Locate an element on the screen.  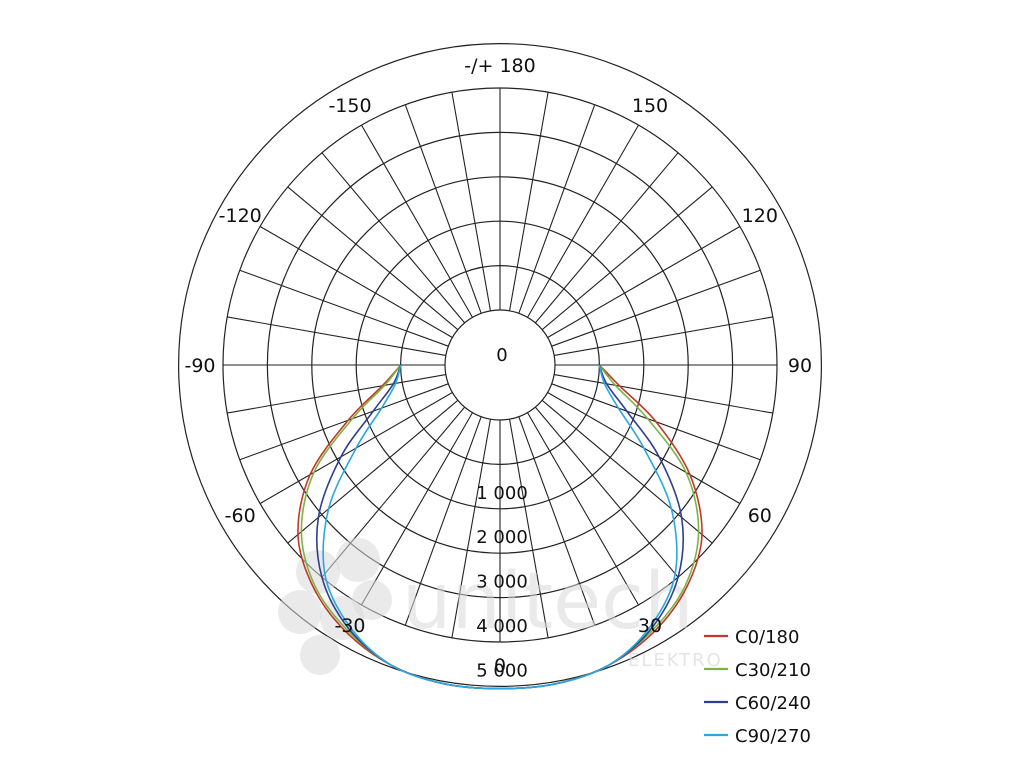
radial-label: 4 000 is located at coordinates (502, 626).